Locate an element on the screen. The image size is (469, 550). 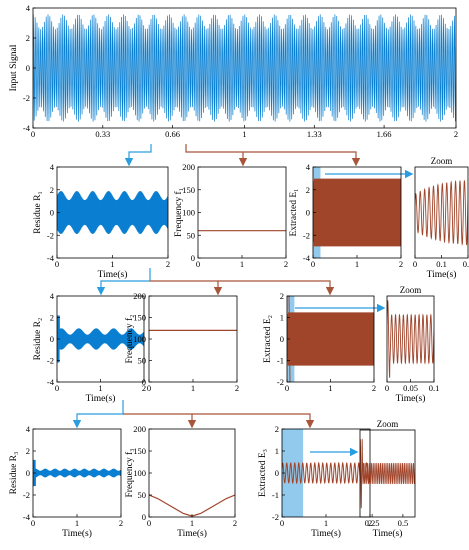
panel-title: Zoom is located at coordinates (411, 290).